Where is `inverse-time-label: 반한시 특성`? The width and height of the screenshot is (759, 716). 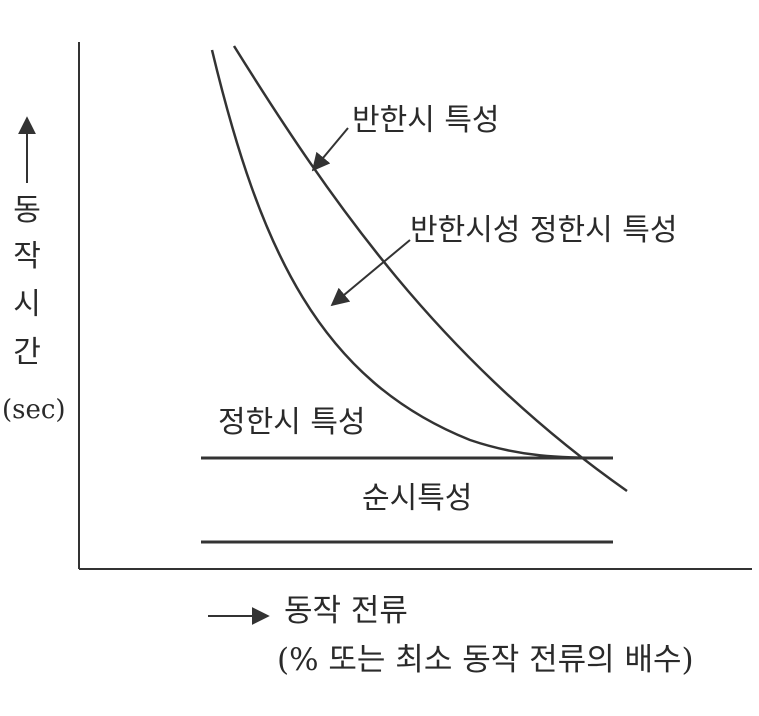 inverse-time-label: 반한시 특성 is located at coordinates (426, 120).